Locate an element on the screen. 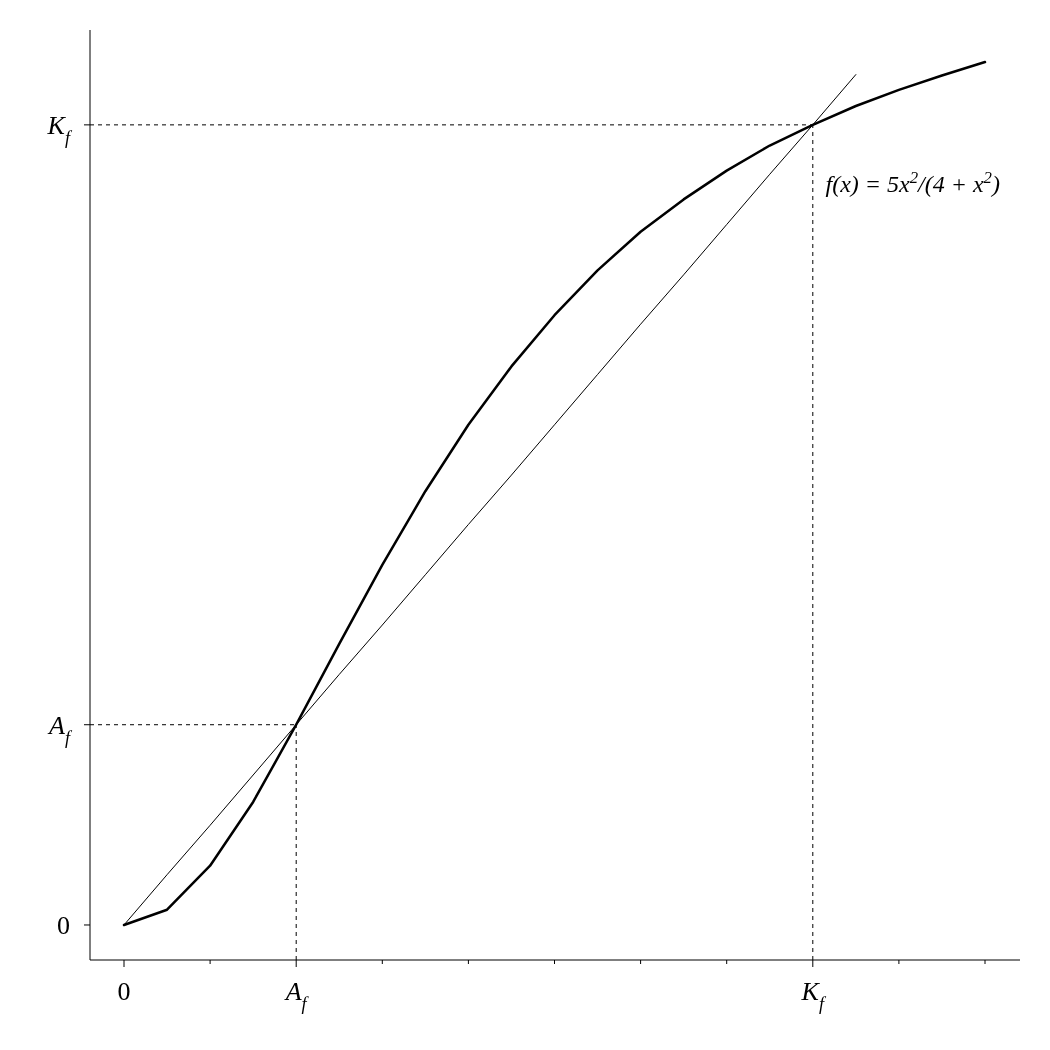  ref-line-label: A$_{f}$ is located at coordinates (60, 729).